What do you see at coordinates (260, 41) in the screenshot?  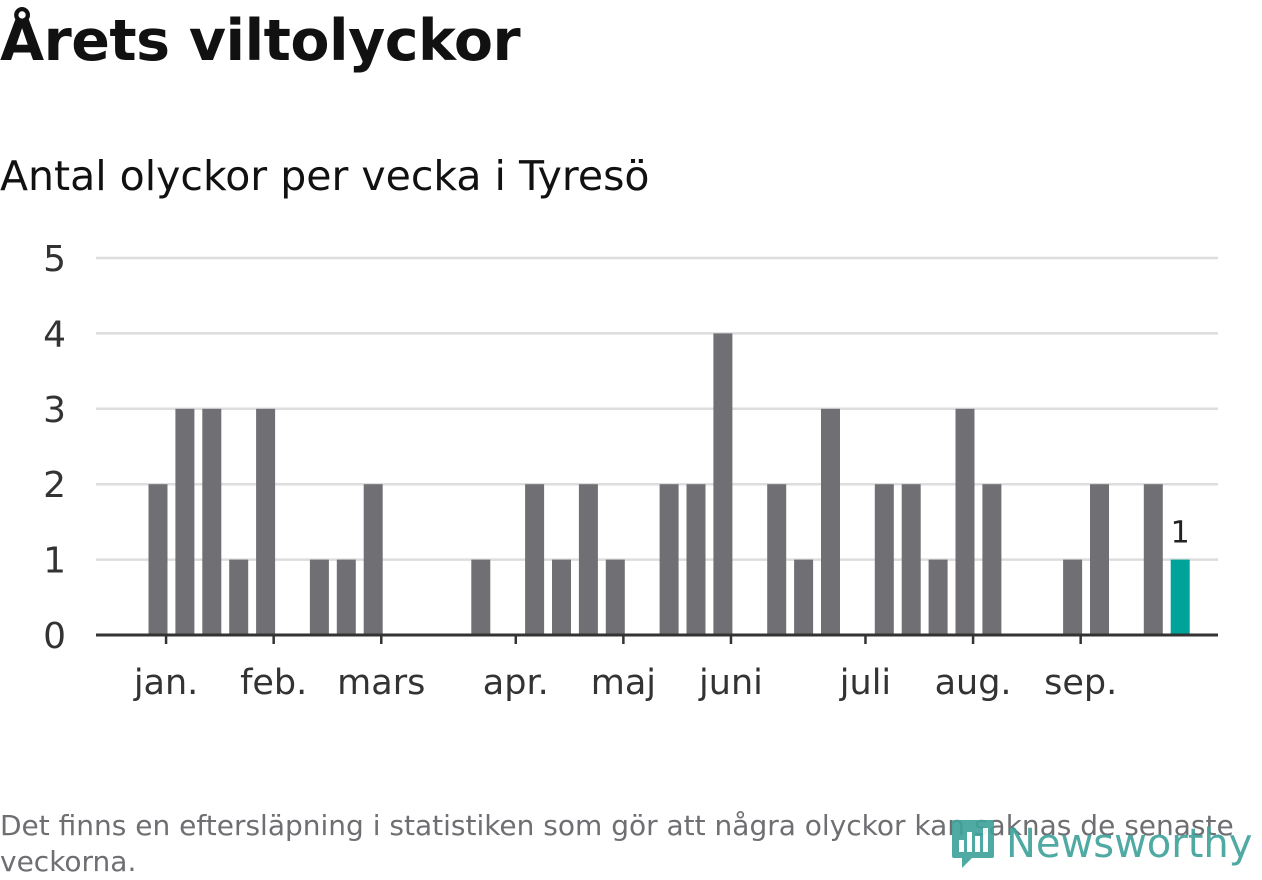 I see `chart-title: Årets viltolyckor` at bounding box center [260, 41].